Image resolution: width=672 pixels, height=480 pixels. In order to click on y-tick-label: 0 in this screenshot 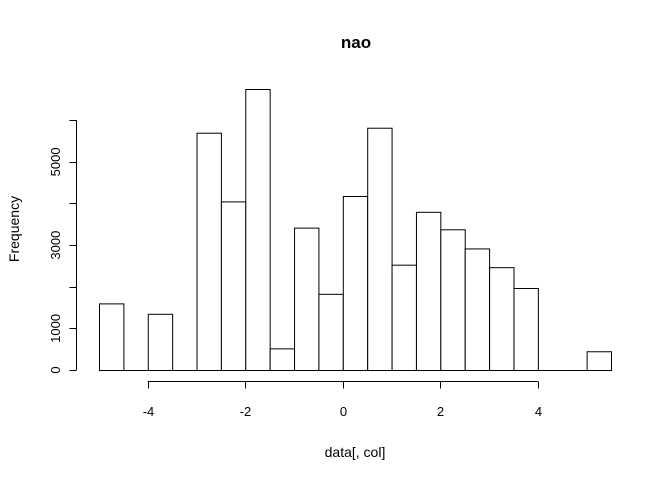, I will do `click(55, 369)`.